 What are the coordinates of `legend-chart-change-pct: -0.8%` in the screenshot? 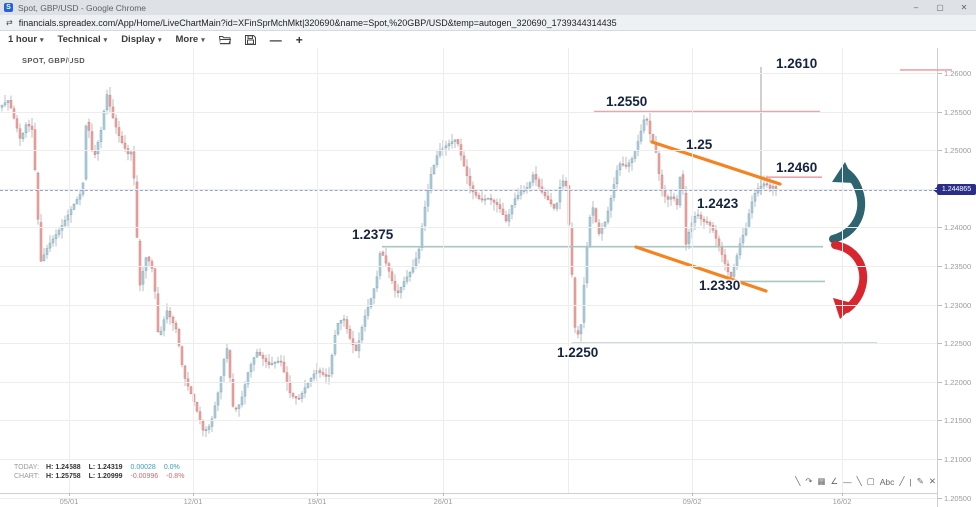 It's located at (175, 476).